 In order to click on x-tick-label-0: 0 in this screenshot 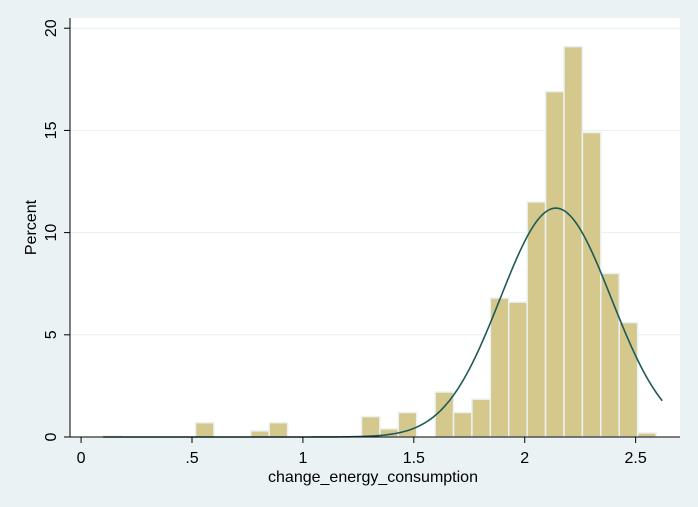, I will do `click(81, 458)`.